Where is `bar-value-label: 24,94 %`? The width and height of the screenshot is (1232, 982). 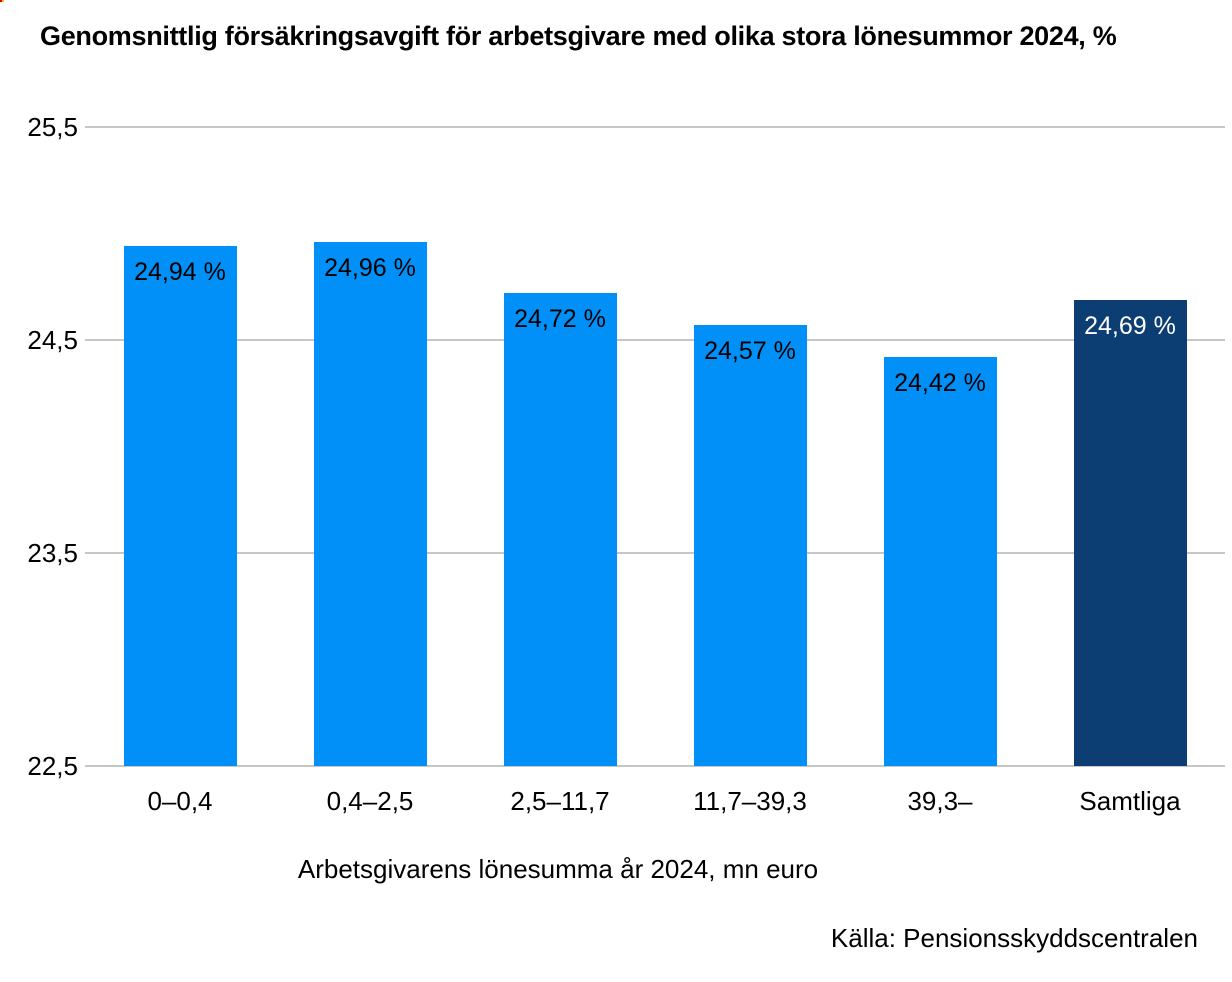
bar-value-label: 24,94 % is located at coordinates (180, 272).